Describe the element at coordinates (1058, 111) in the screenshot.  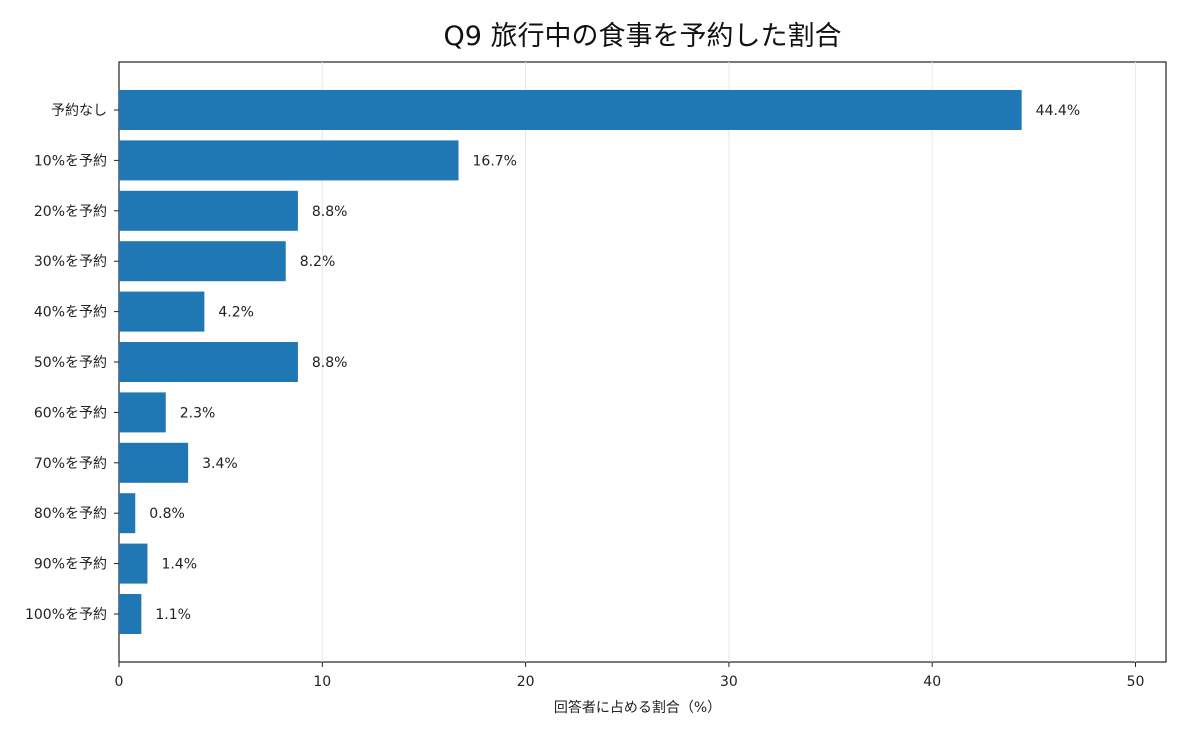
I see `bar-value-label: 44.4%` at that location.